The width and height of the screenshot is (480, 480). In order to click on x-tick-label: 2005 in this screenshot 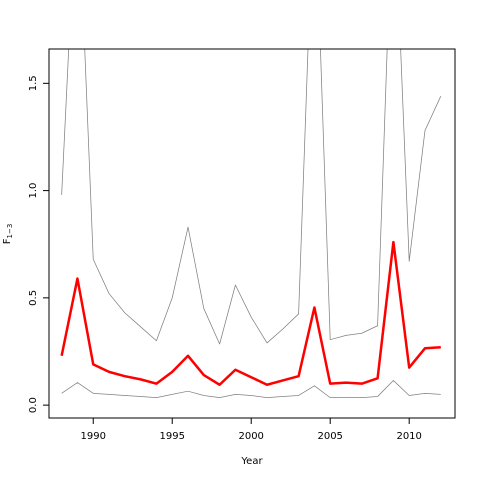, I will do `click(329, 436)`.